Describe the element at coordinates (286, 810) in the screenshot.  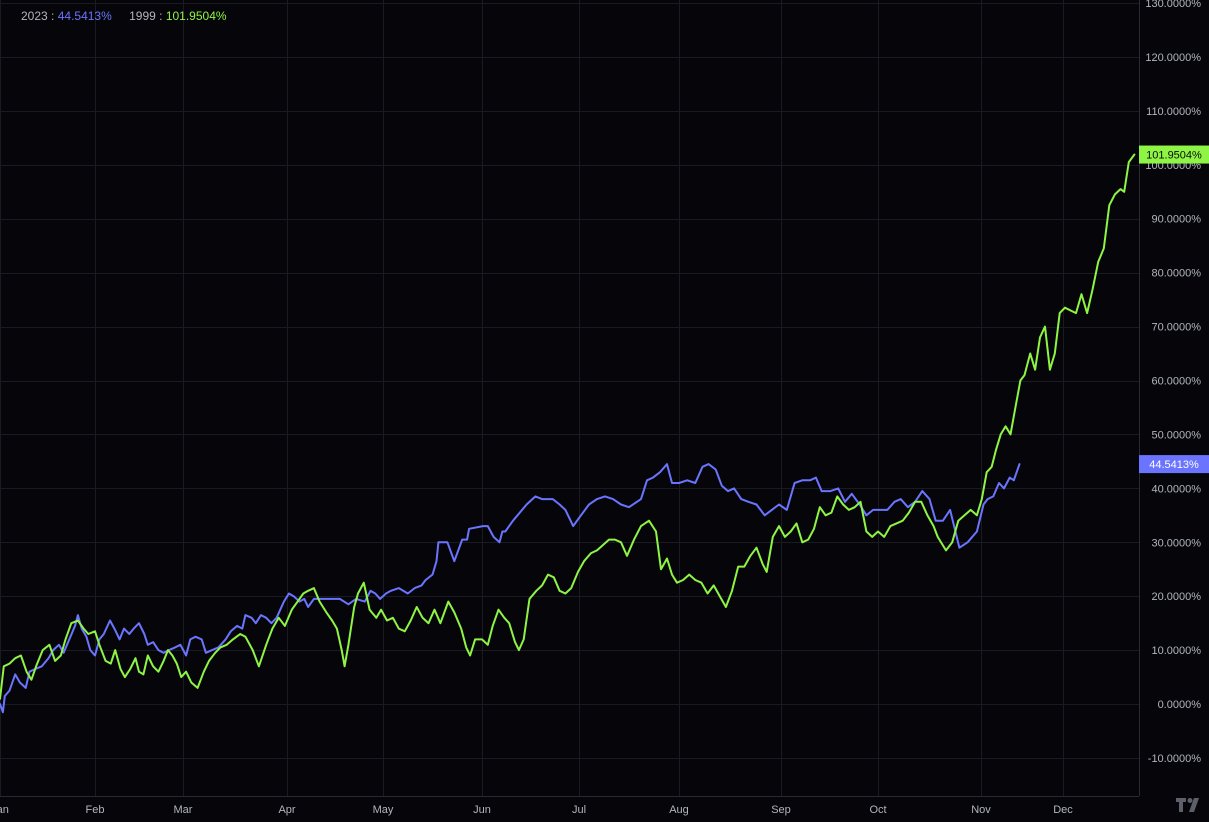
I see `x-tick-label: Apr` at that location.